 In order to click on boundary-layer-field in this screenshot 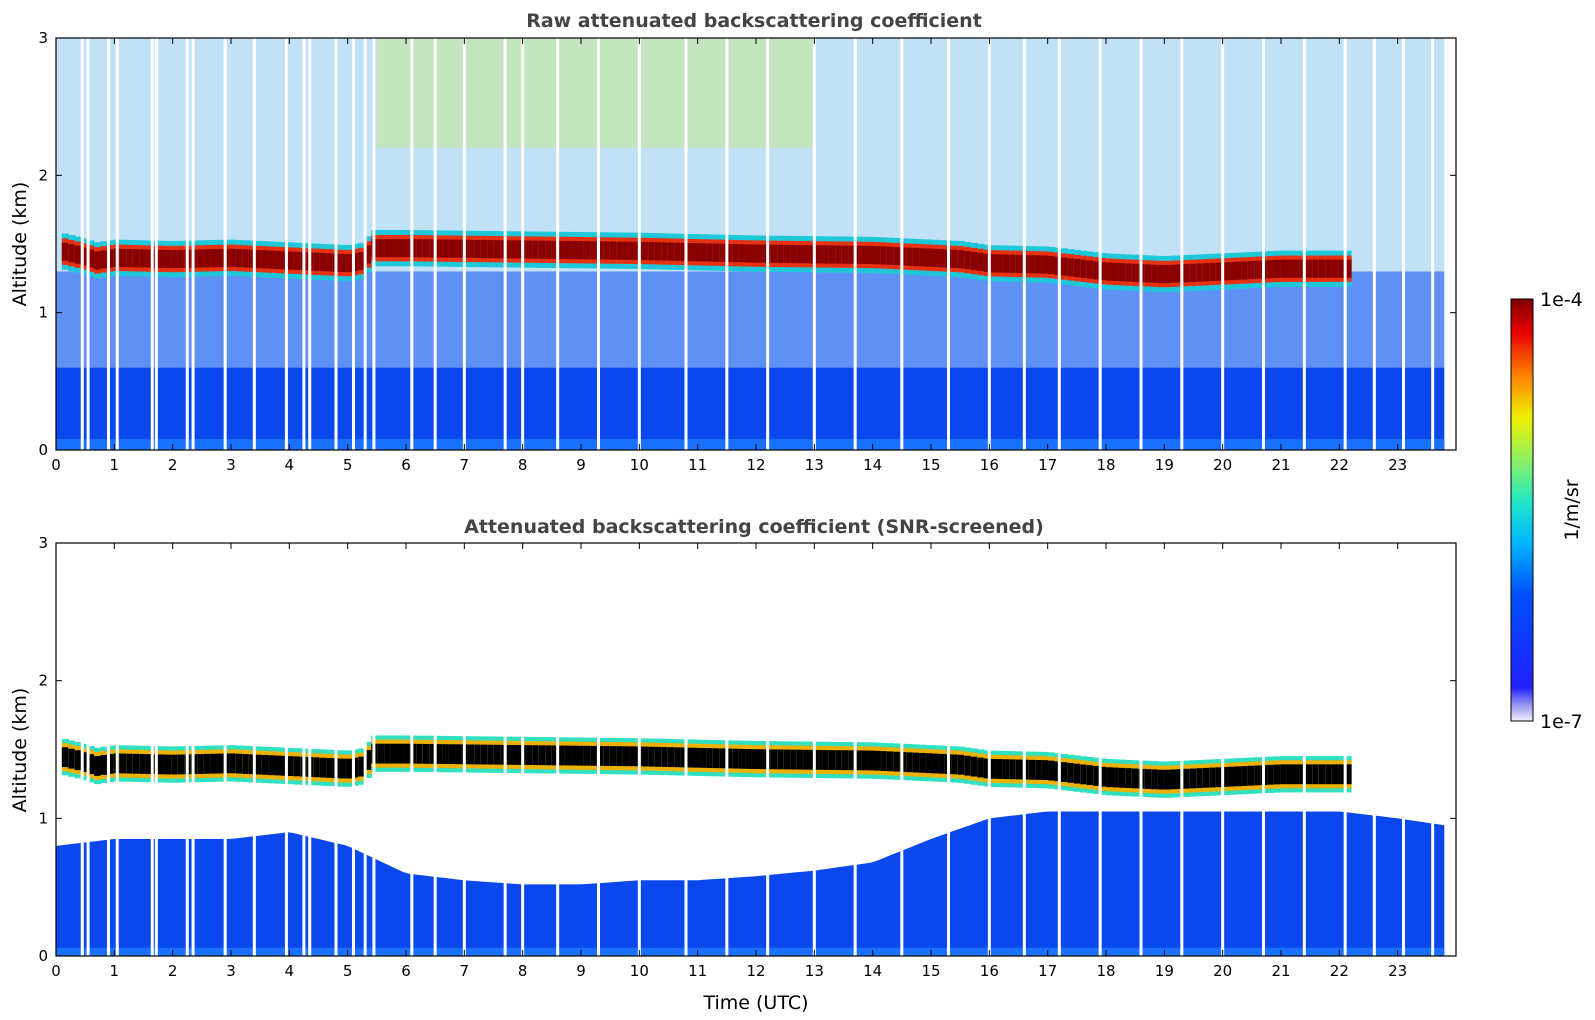, I will do `click(750, 408)`.